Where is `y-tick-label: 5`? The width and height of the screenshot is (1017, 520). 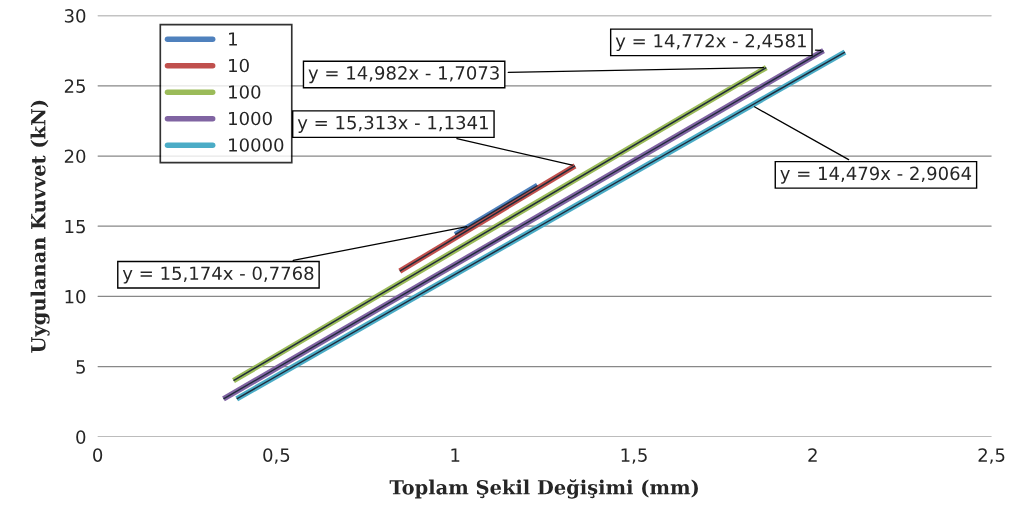 y-tick-label: 5 is located at coordinates (80, 367).